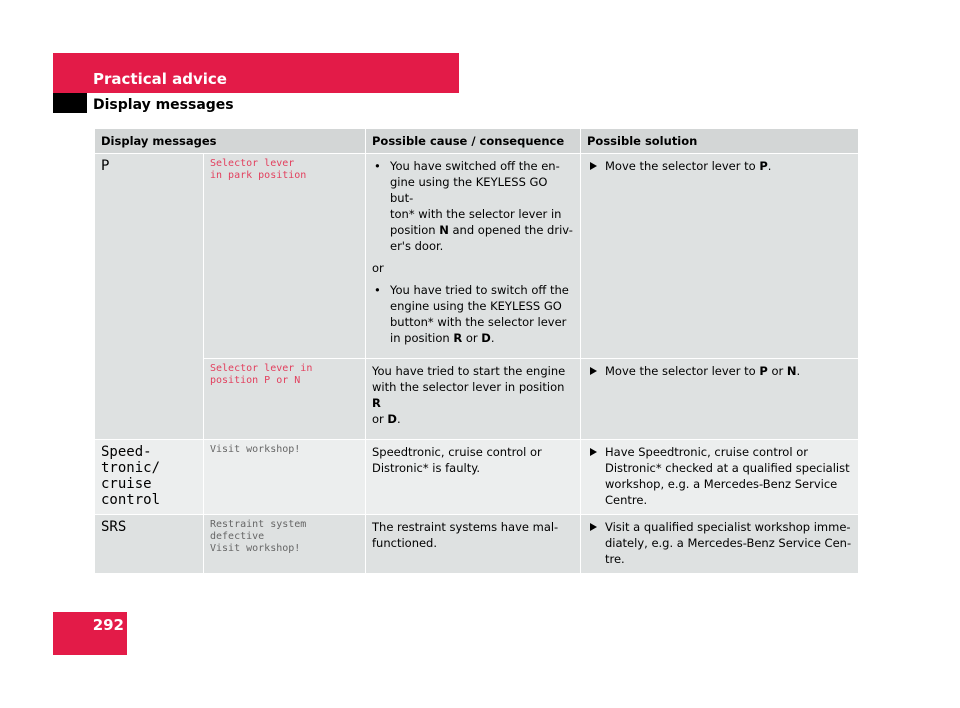 Image resolution: width=960 pixels, height=708 pixels. What do you see at coordinates (256, 73) in the screenshot?
I see `section-band: Practical advice` at bounding box center [256, 73].